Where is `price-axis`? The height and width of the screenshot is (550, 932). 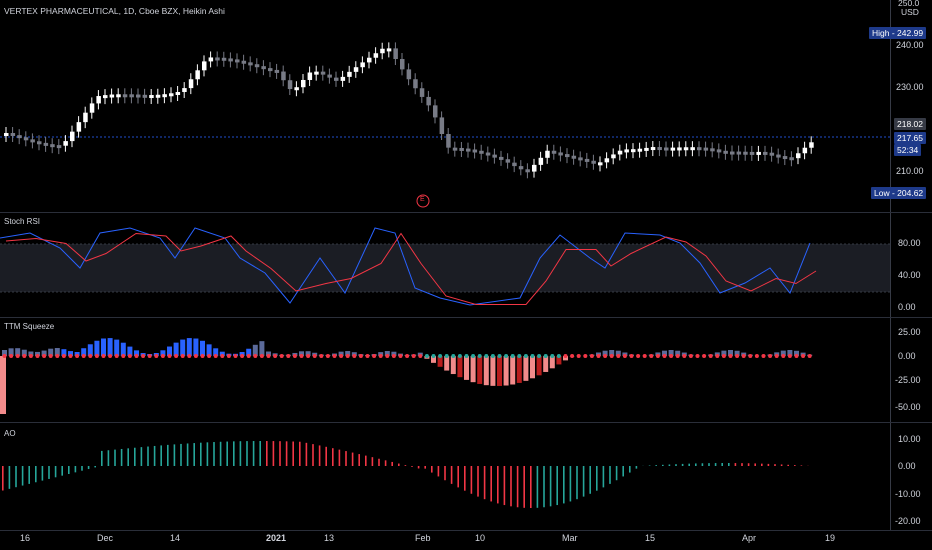 price-axis is located at coordinates (911, 106).